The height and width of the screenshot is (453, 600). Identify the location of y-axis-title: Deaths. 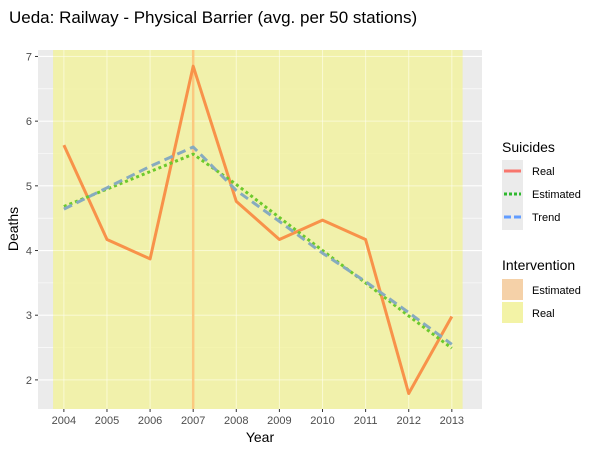
(13, 229).